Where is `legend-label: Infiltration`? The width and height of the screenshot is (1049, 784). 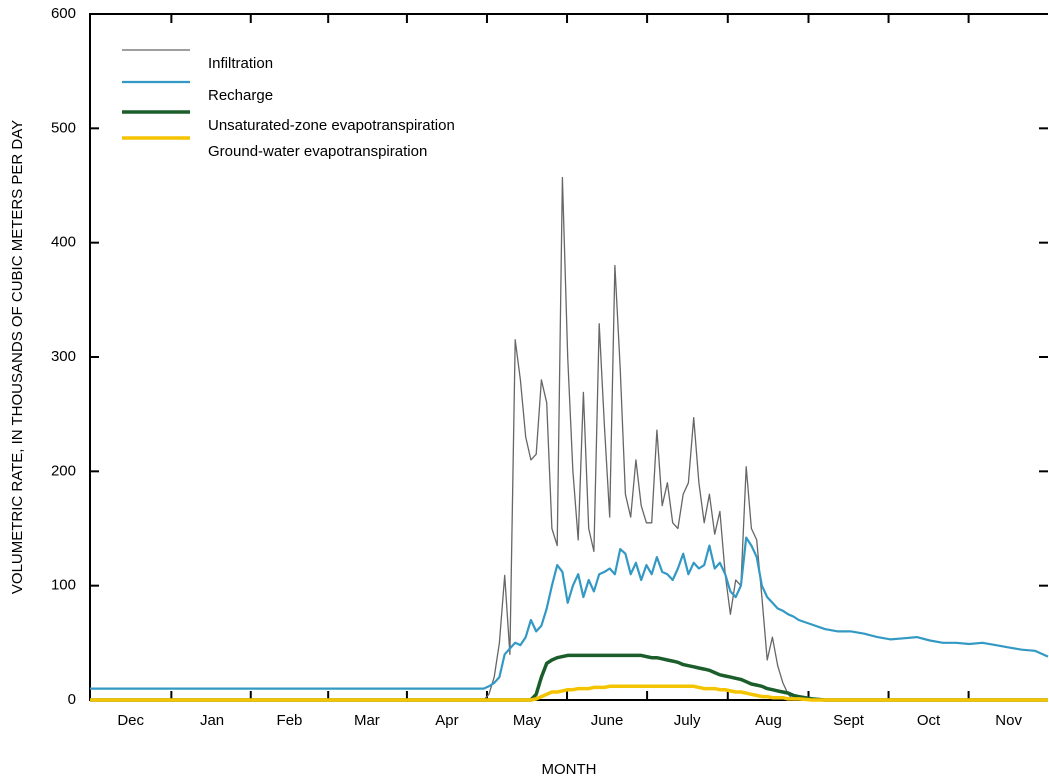
legend-label: Infiltration is located at coordinates (240, 63).